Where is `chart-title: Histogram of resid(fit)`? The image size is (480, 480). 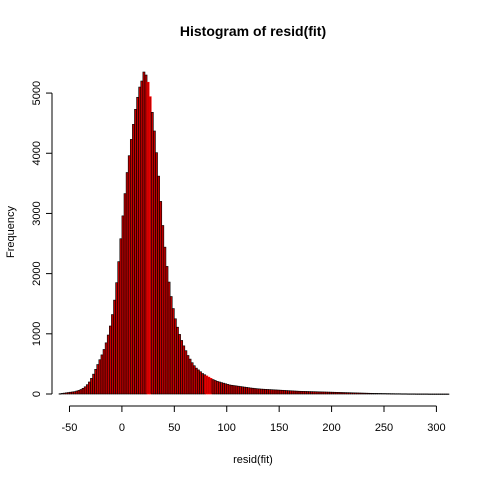 chart-title: Histogram of resid(fit) is located at coordinates (253, 31).